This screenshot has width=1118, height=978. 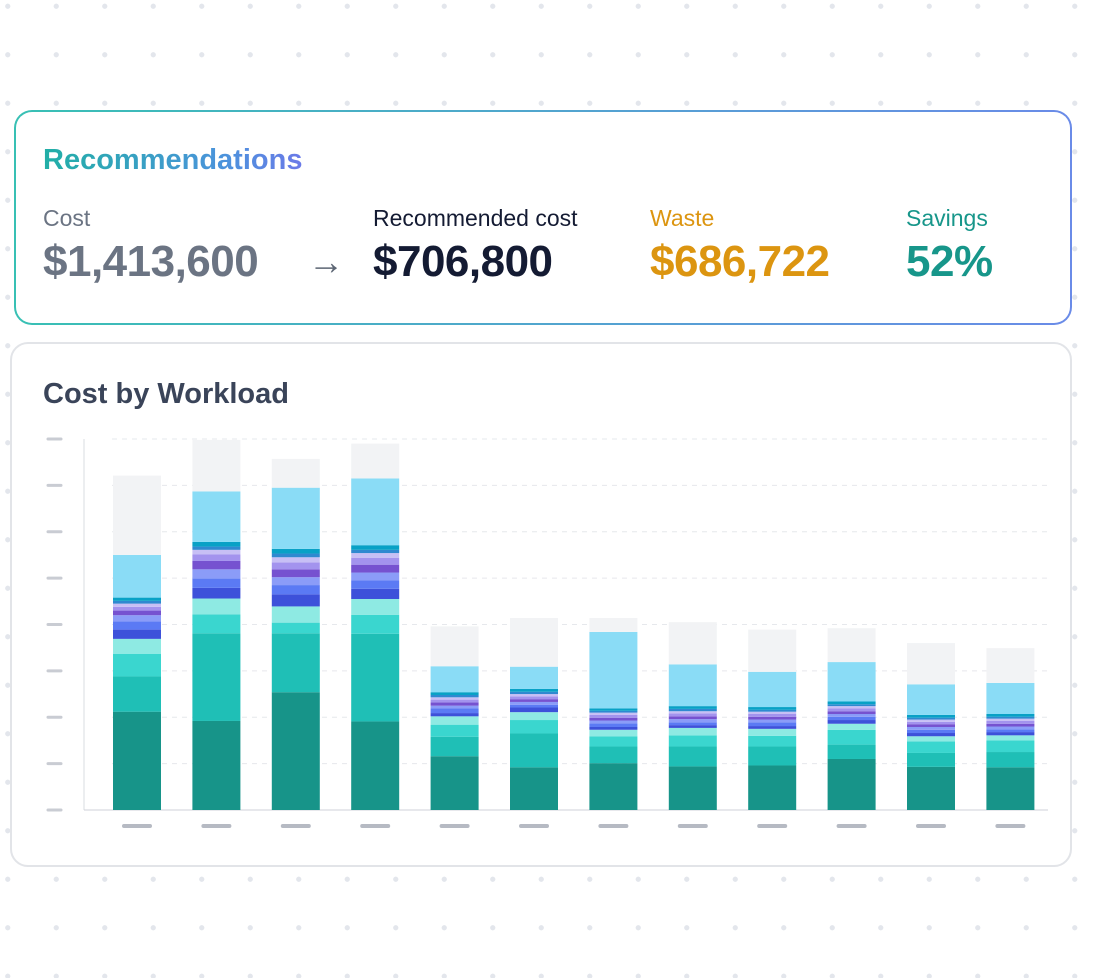 I want to click on savings-value: 52%, so click(x=949, y=261).